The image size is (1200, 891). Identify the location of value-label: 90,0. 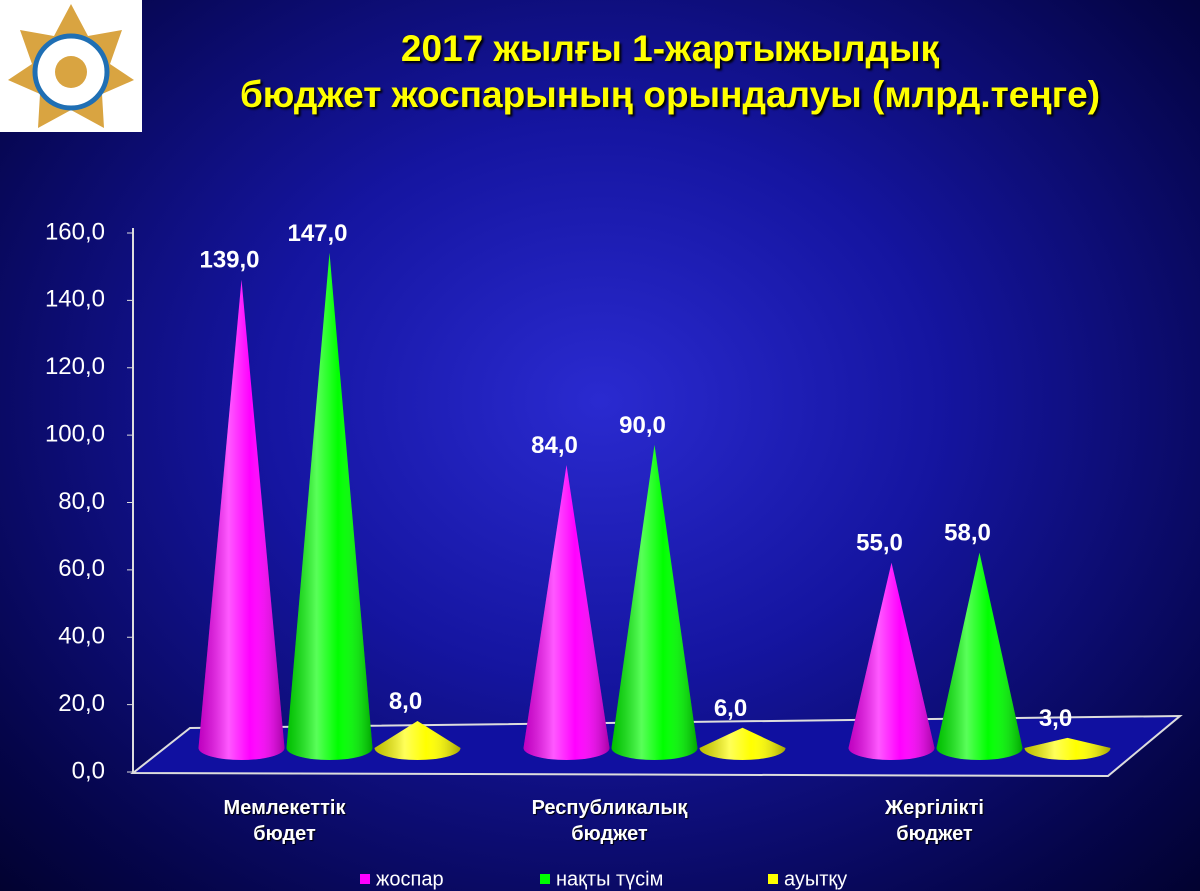
(642, 425).